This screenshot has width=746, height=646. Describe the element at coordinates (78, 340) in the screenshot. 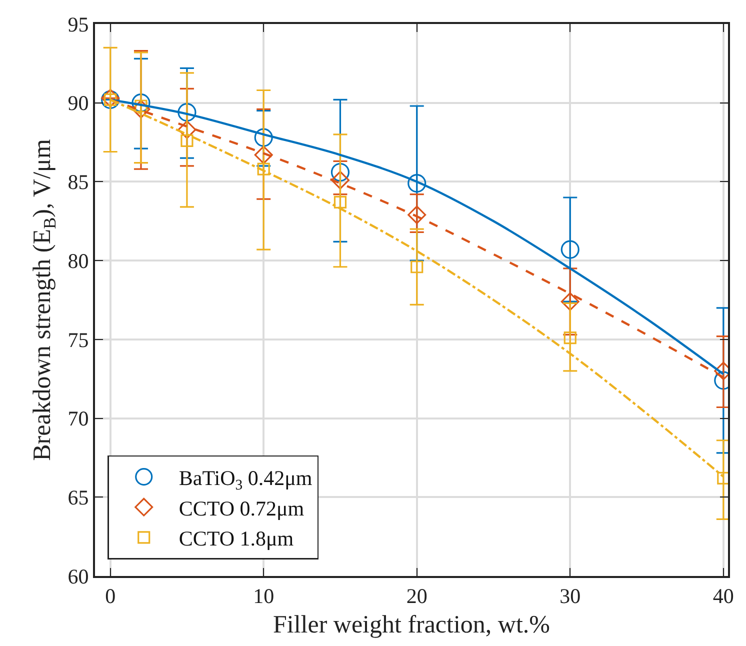

I see `y-tick-label: 75` at that location.